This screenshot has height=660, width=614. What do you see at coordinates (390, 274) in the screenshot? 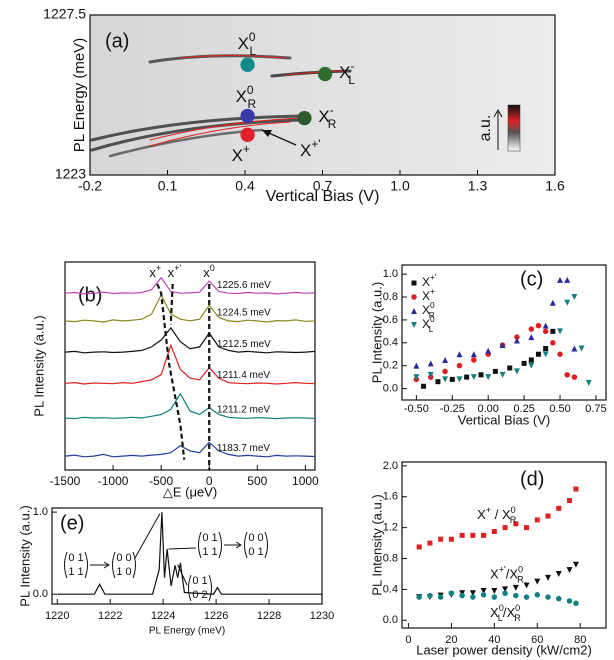
I see `y-tick-label: 1.0` at bounding box center [390, 274].